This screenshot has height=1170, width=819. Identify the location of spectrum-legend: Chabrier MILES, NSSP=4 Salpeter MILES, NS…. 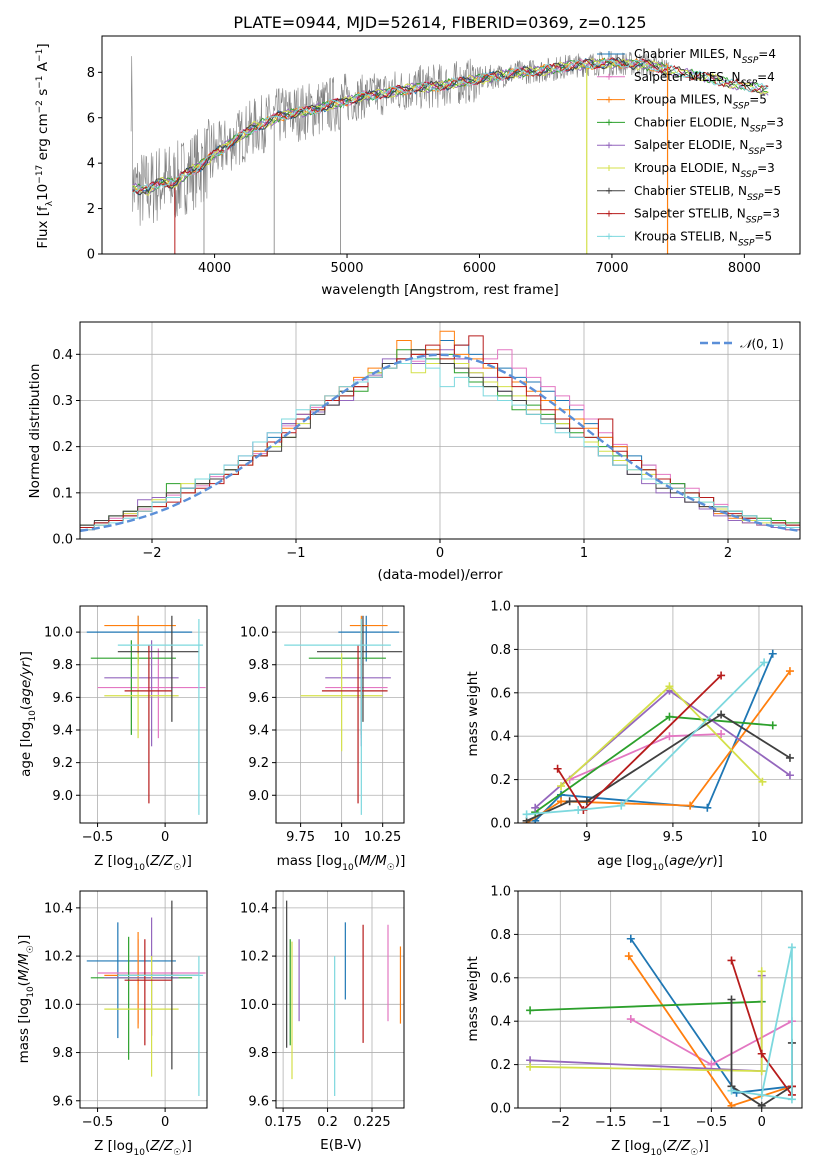
(690, 147).